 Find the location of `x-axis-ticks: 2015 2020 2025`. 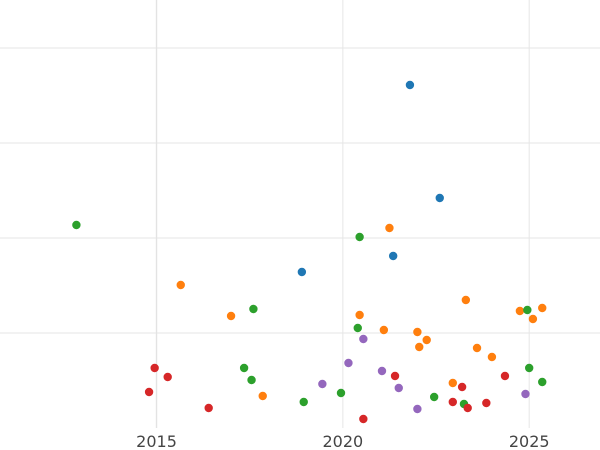

x-axis-ticks: 2015 2020 2025 is located at coordinates (342, 441).